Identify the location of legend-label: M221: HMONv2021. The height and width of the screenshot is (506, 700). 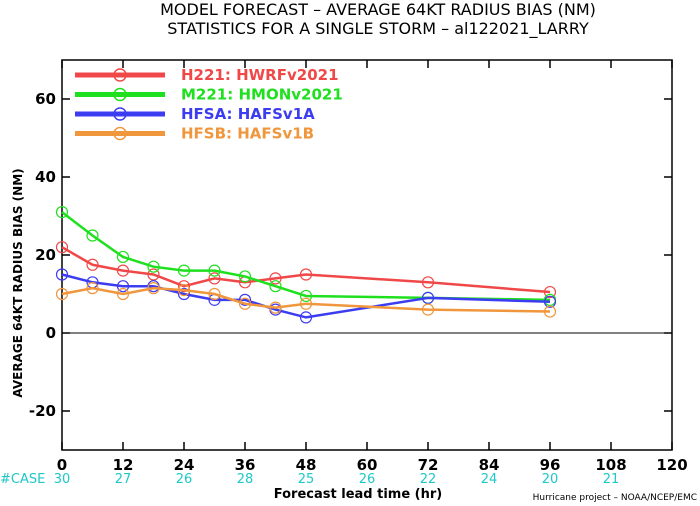
(262, 95).